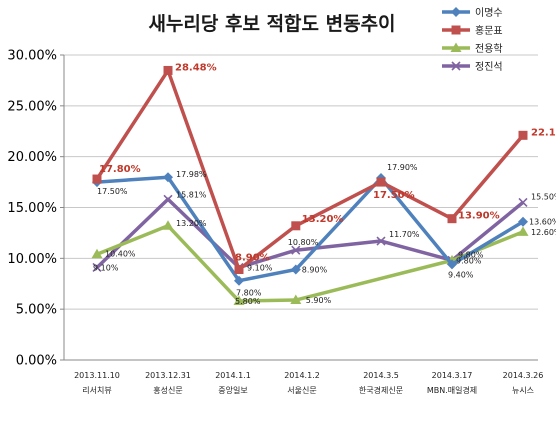 This screenshot has width=556, height=444. Describe the element at coordinates (489, 49) in the screenshot. I see `legend-entry: 전용학` at that location.